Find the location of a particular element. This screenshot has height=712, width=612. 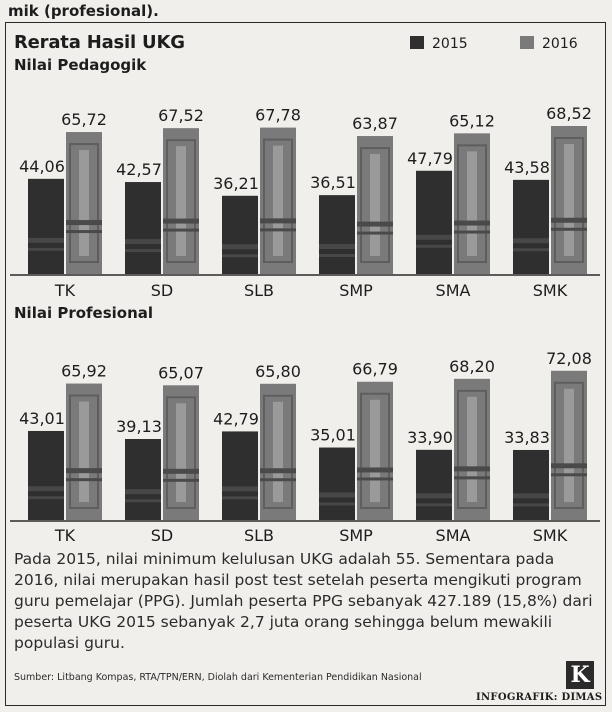

data-label-2015-sd: 39,13 is located at coordinates (139, 426).